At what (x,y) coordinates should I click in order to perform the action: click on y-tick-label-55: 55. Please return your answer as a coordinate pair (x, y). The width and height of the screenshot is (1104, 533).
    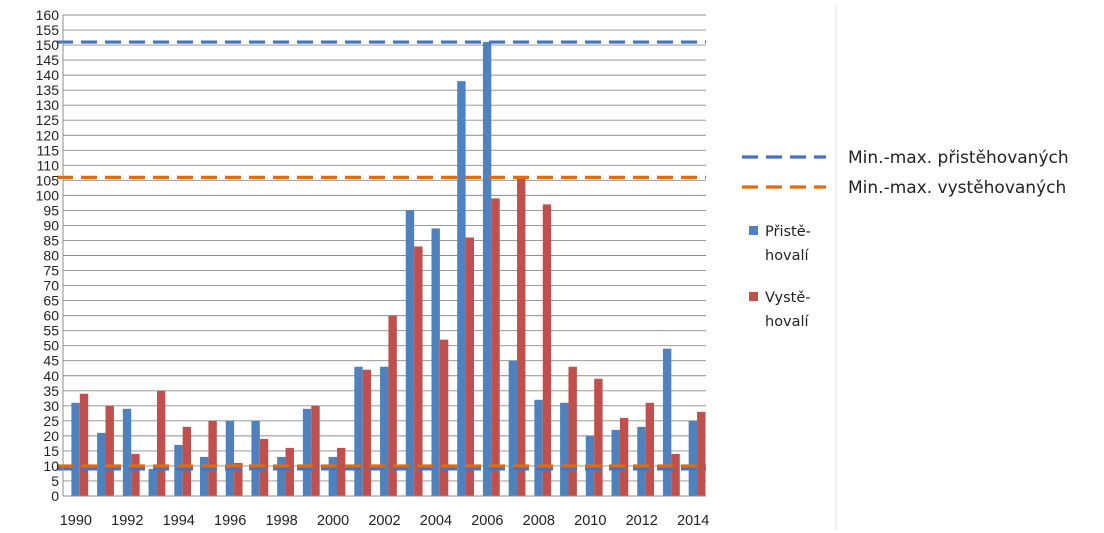
    Looking at the image, I should click on (51, 331).